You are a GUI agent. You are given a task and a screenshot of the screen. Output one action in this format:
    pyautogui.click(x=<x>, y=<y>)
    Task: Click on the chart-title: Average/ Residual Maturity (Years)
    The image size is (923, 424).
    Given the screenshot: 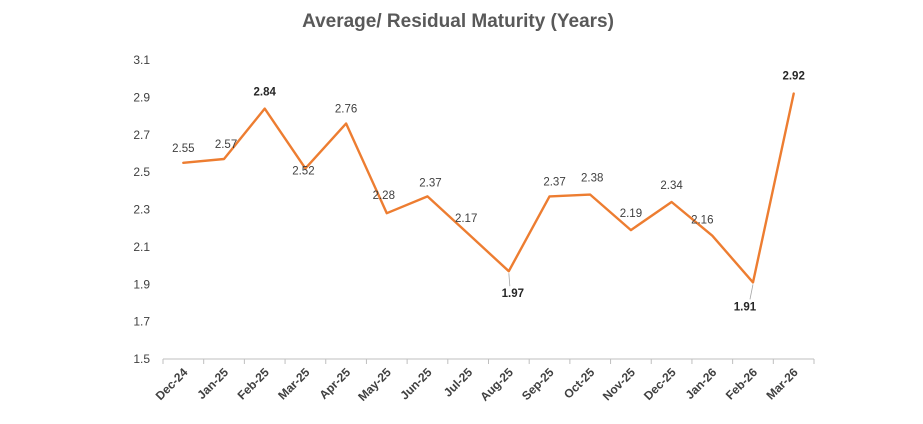 What is the action you would take?
    pyautogui.click(x=458, y=21)
    